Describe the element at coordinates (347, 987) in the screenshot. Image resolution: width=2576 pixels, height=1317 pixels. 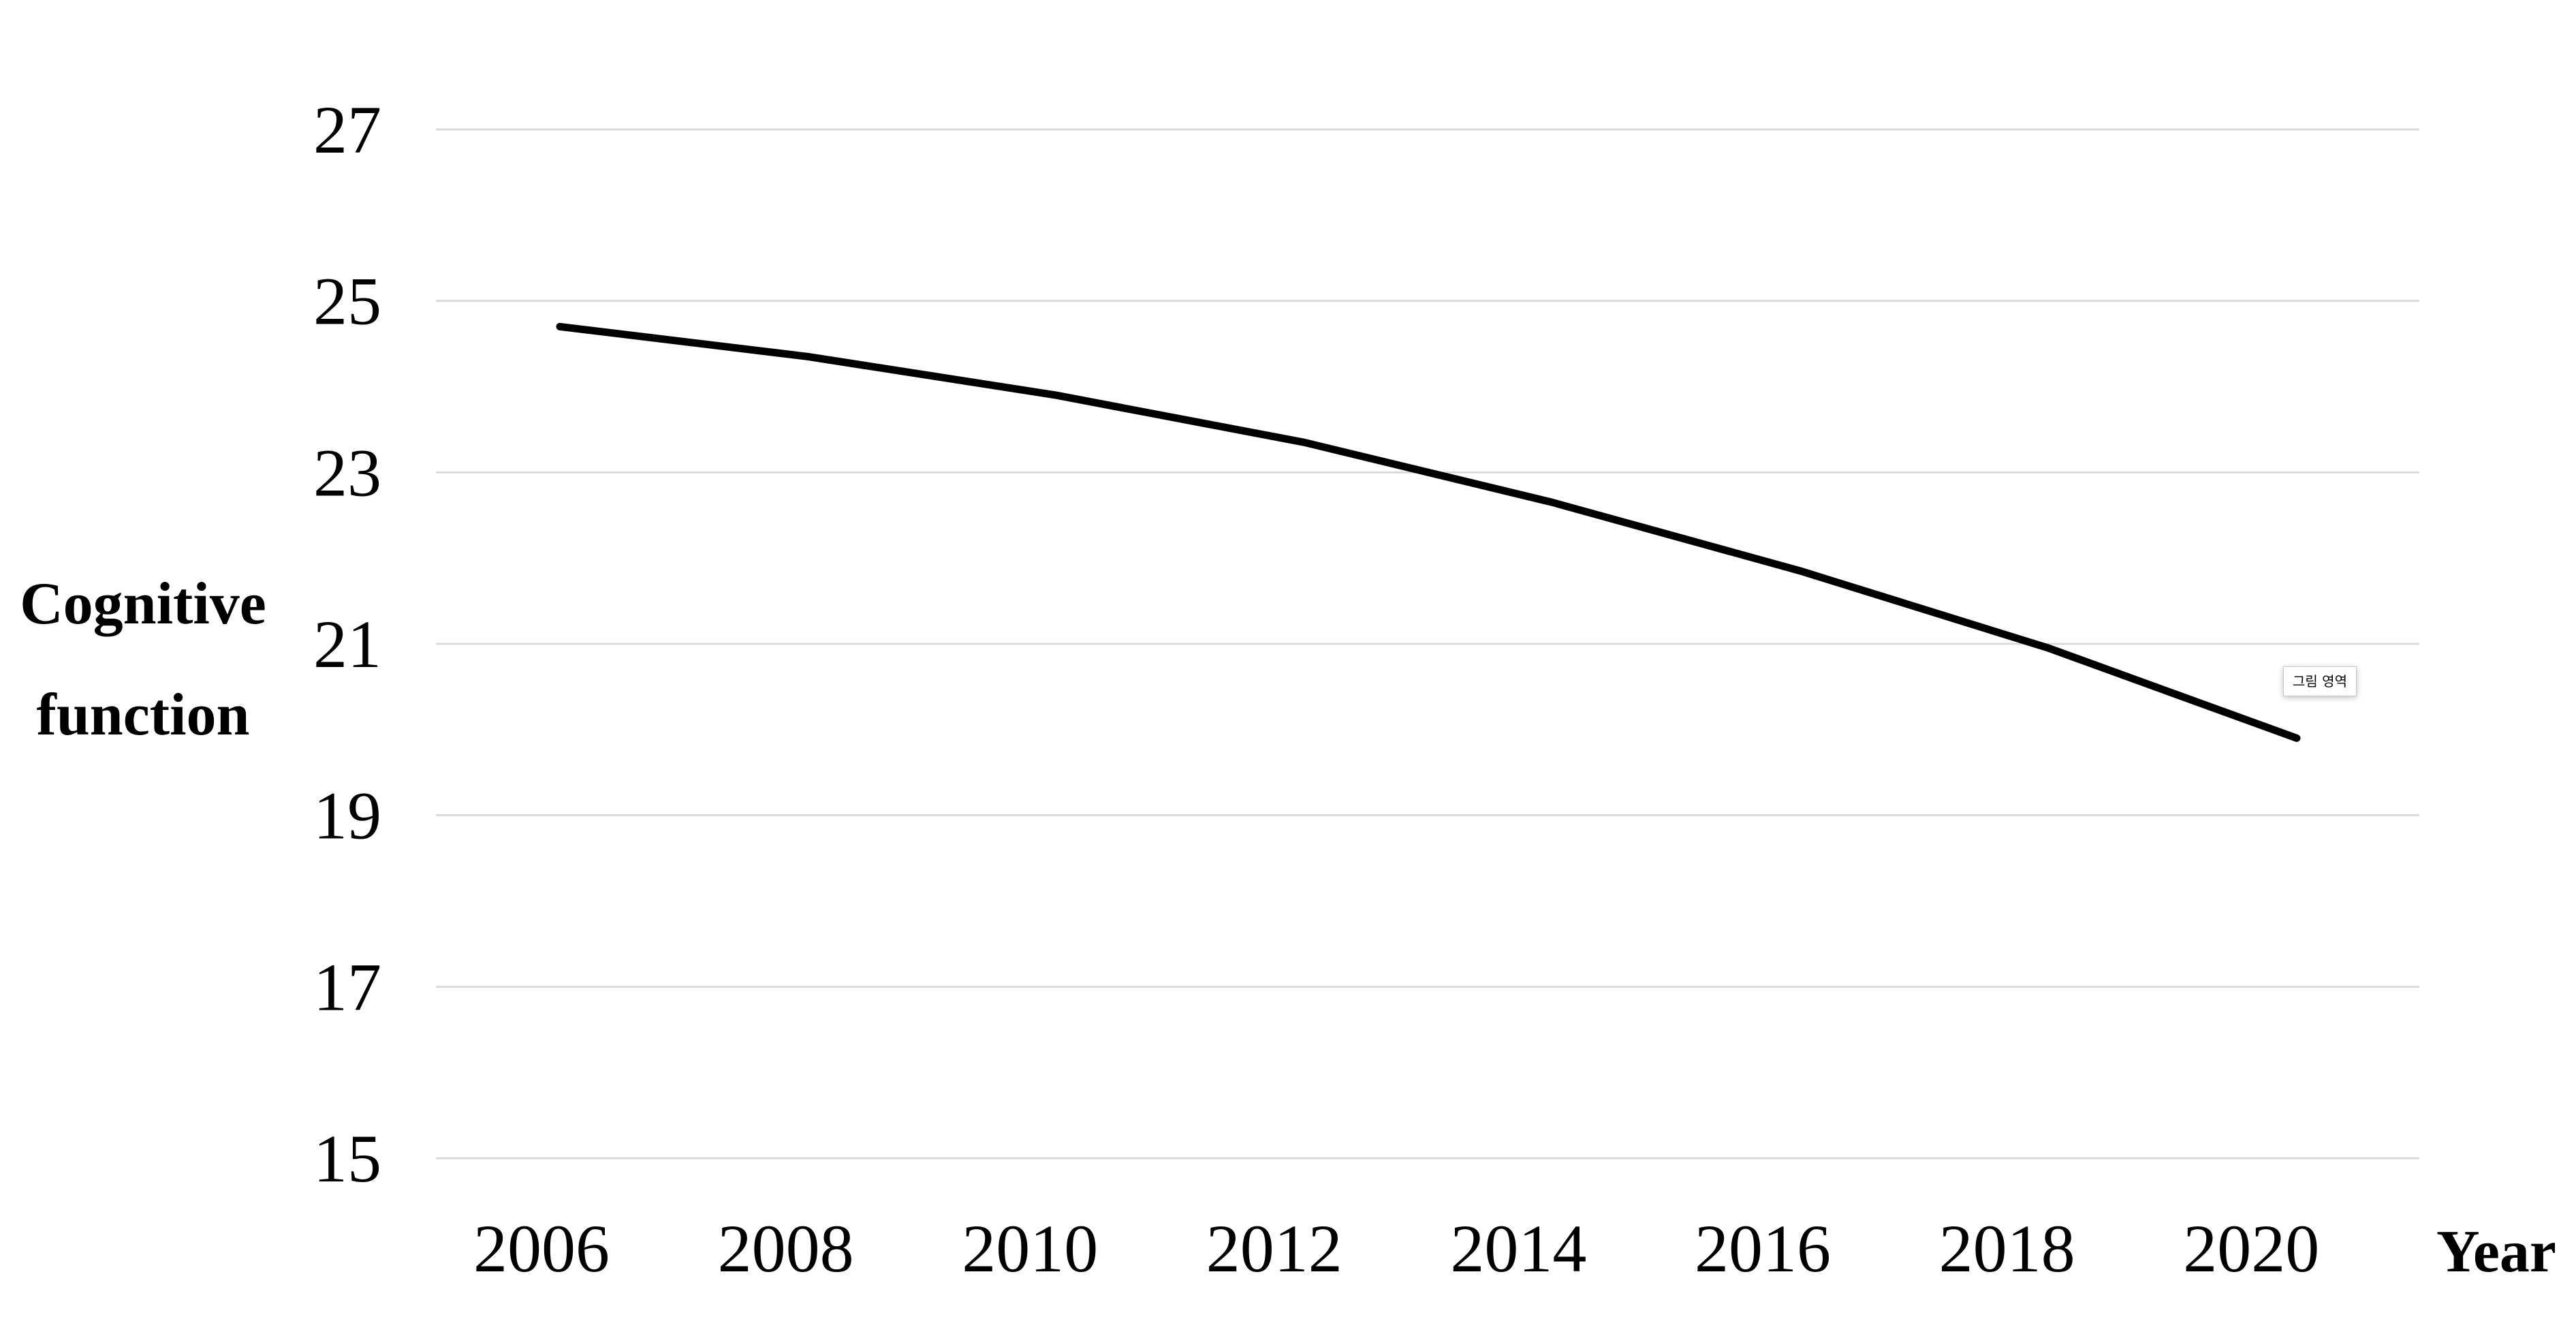
I see `y-tick-label-17: 17` at that location.